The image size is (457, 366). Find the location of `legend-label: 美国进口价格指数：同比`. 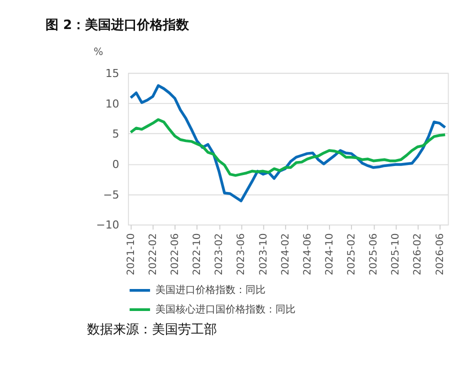

legend-label: 美国进口价格指数：同比 is located at coordinates (210, 290).